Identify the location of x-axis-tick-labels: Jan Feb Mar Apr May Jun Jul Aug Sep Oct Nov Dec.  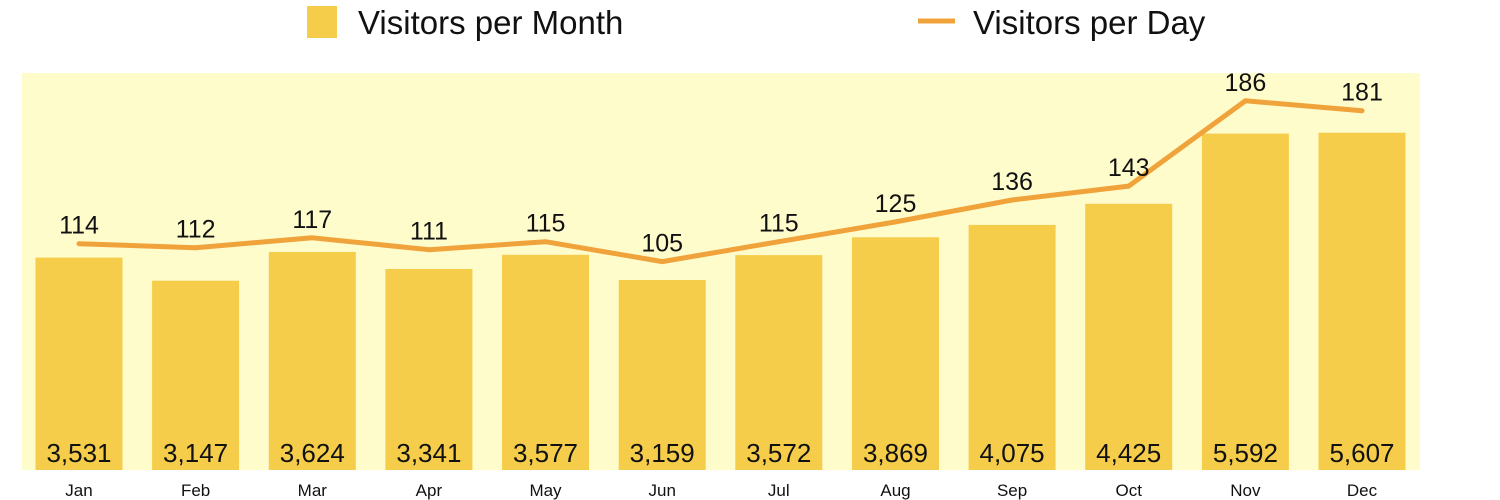
(721, 490).